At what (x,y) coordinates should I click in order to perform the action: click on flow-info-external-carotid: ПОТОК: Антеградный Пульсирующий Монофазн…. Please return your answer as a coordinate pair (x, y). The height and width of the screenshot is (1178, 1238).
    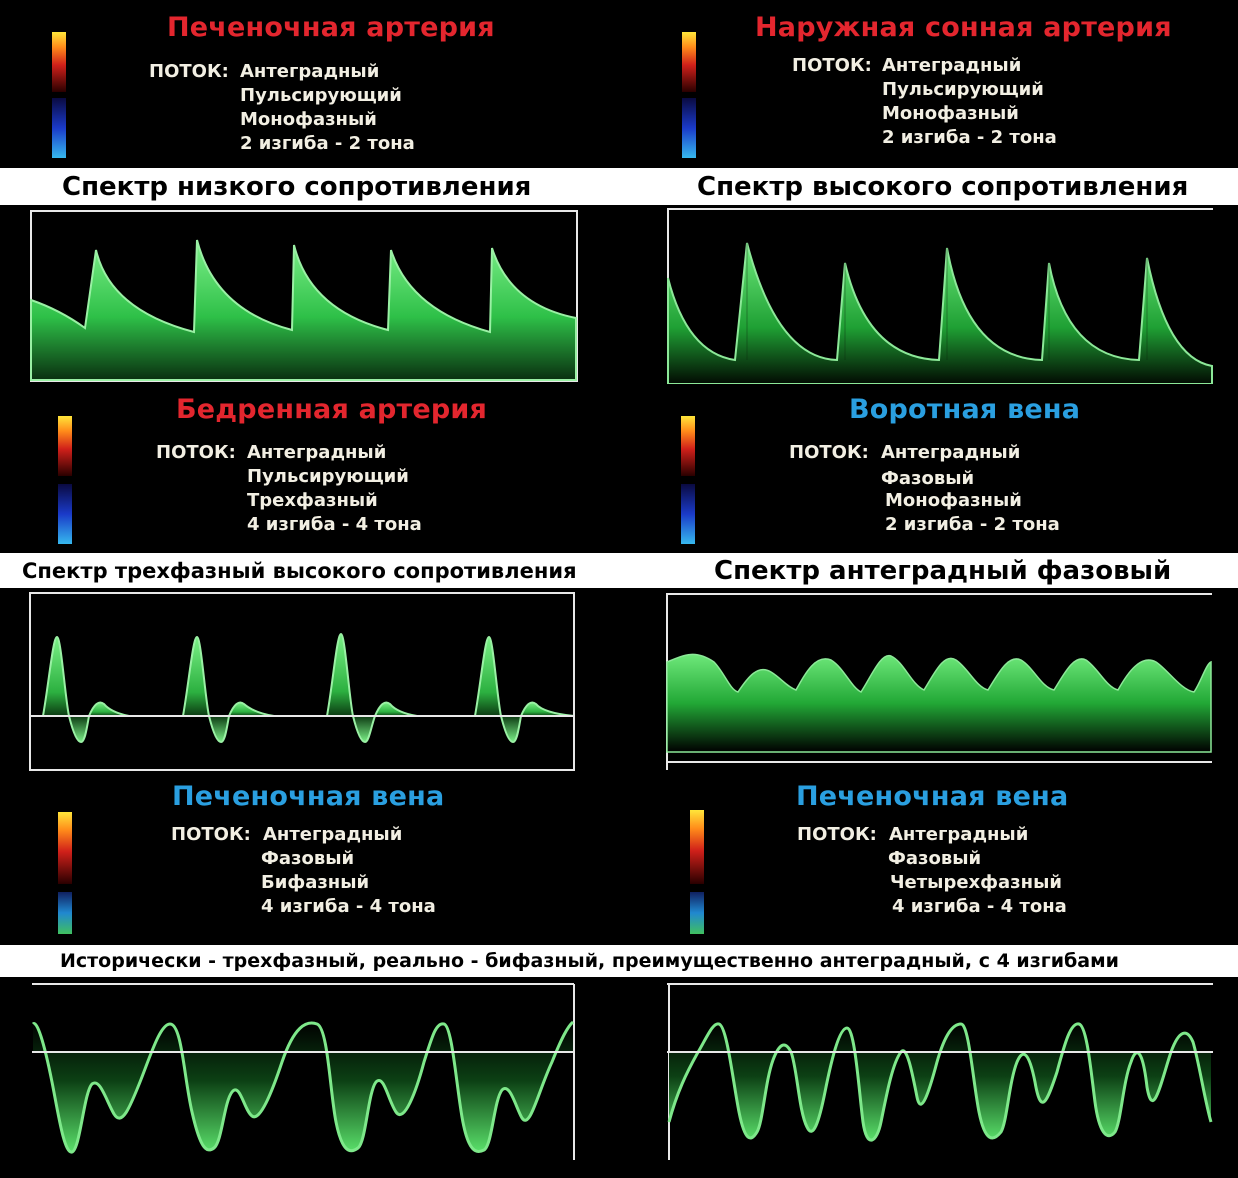
    Looking at the image, I should click on (957, 105).